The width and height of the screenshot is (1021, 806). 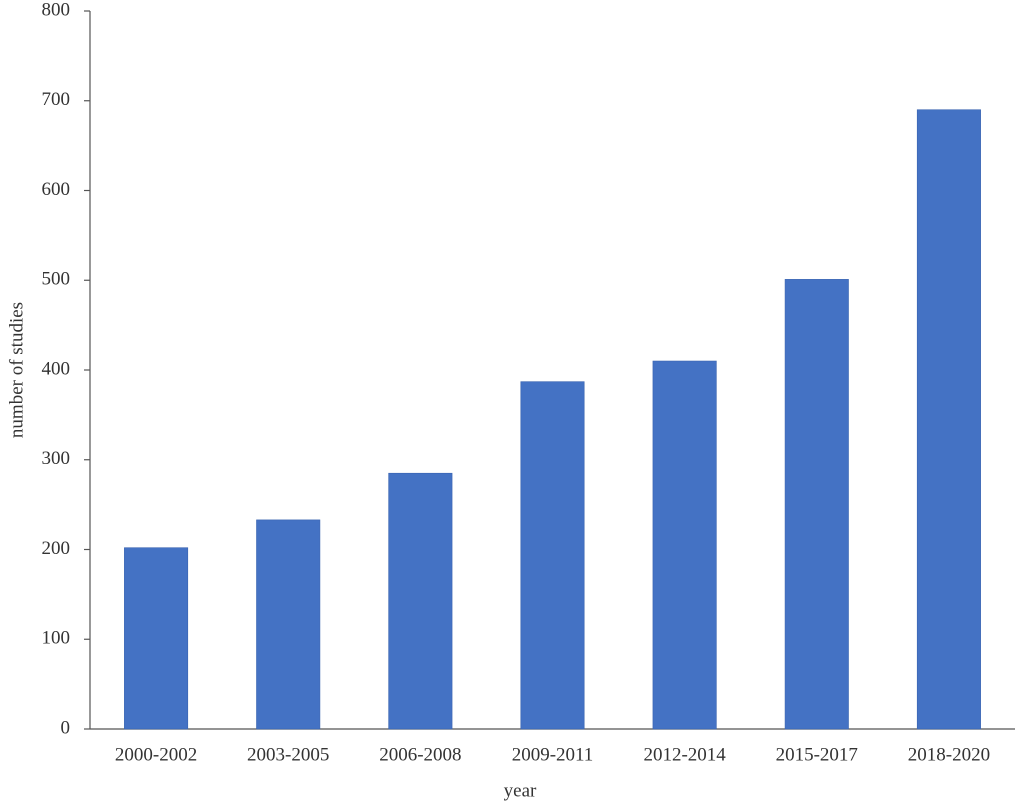 What do you see at coordinates (420, 754) in the screenshot?
I see `x-tick-label: 2006-2008` at bounding box center [420, 754].